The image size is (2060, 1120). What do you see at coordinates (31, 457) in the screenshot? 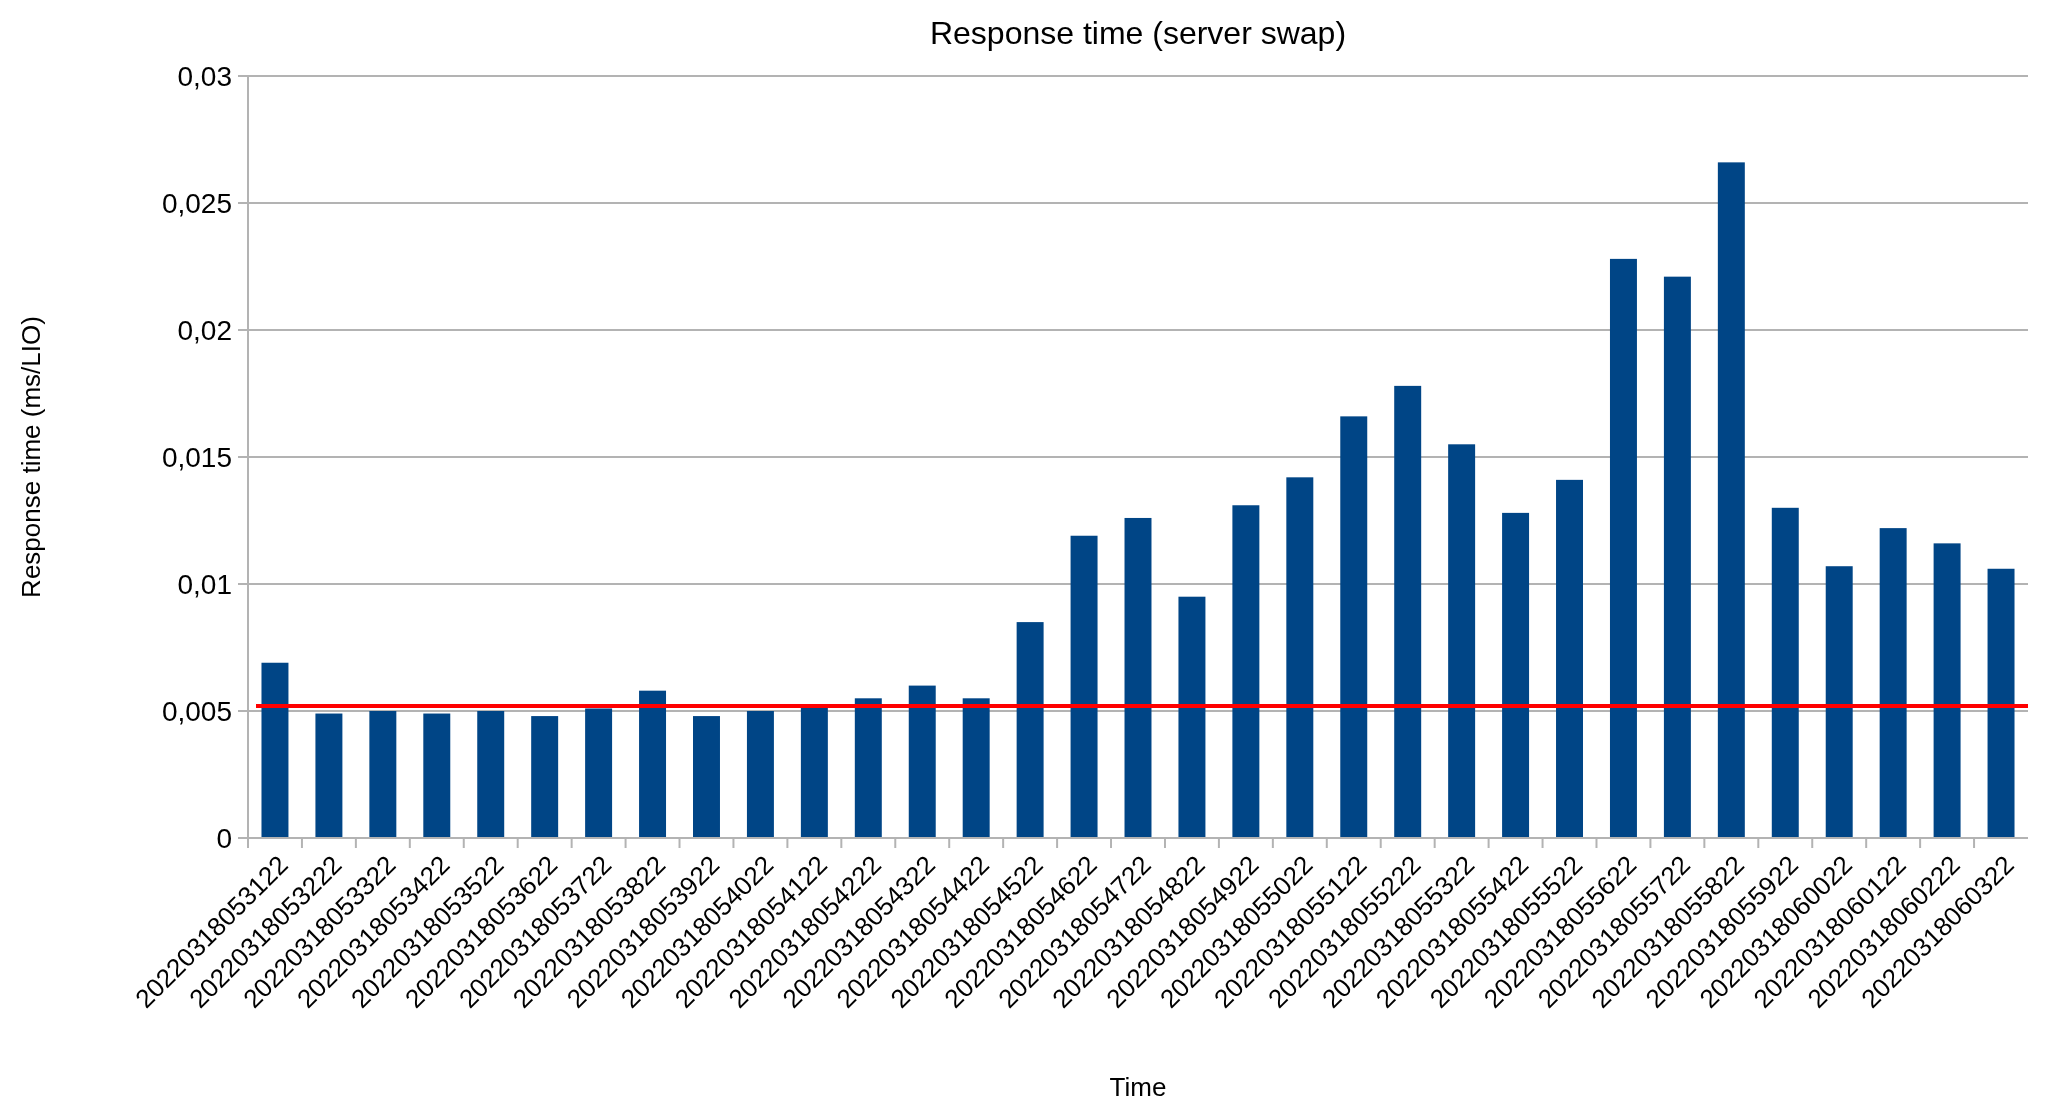
I see `y-axis-title: Response time (ms/LIO)` at bounding box center [31, 457].